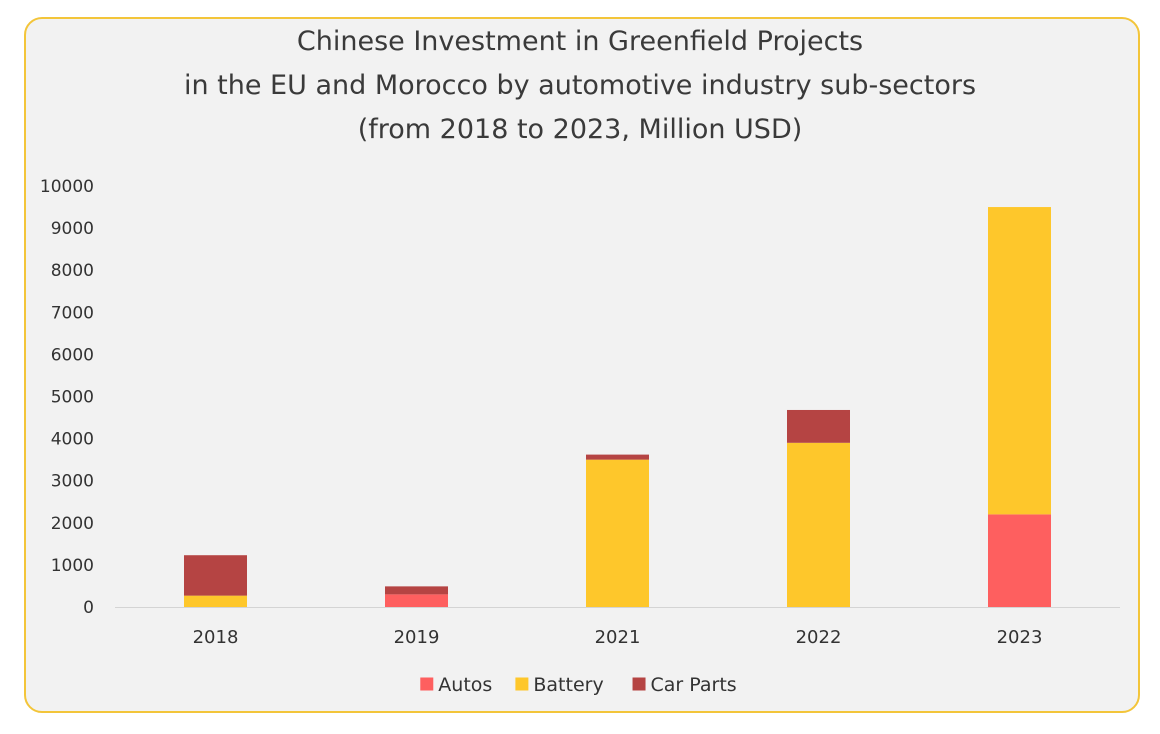  Describe the element at coordinates (694, 685) in the screenshot. I see `legend-label: Car Parts` at that location.